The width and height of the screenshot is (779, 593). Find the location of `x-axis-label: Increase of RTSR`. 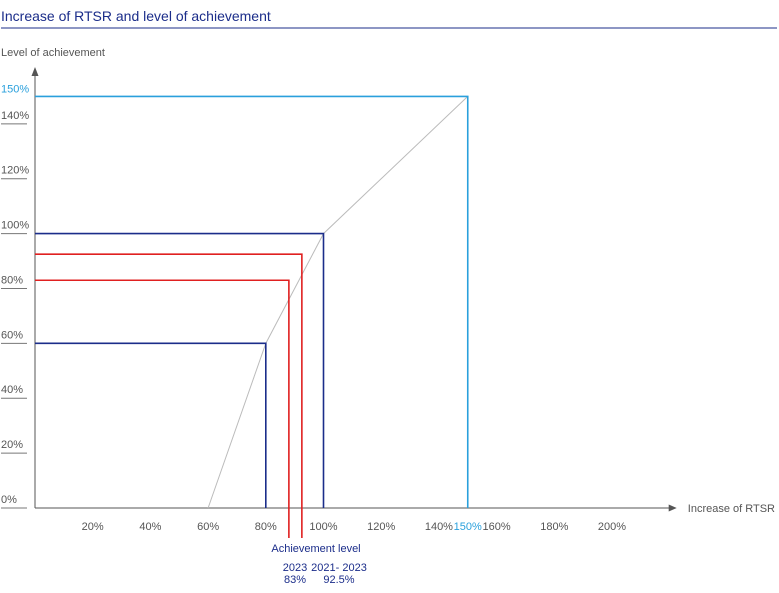

x-axis-label: Increase of RTSR is located at coordinates (731, 509).